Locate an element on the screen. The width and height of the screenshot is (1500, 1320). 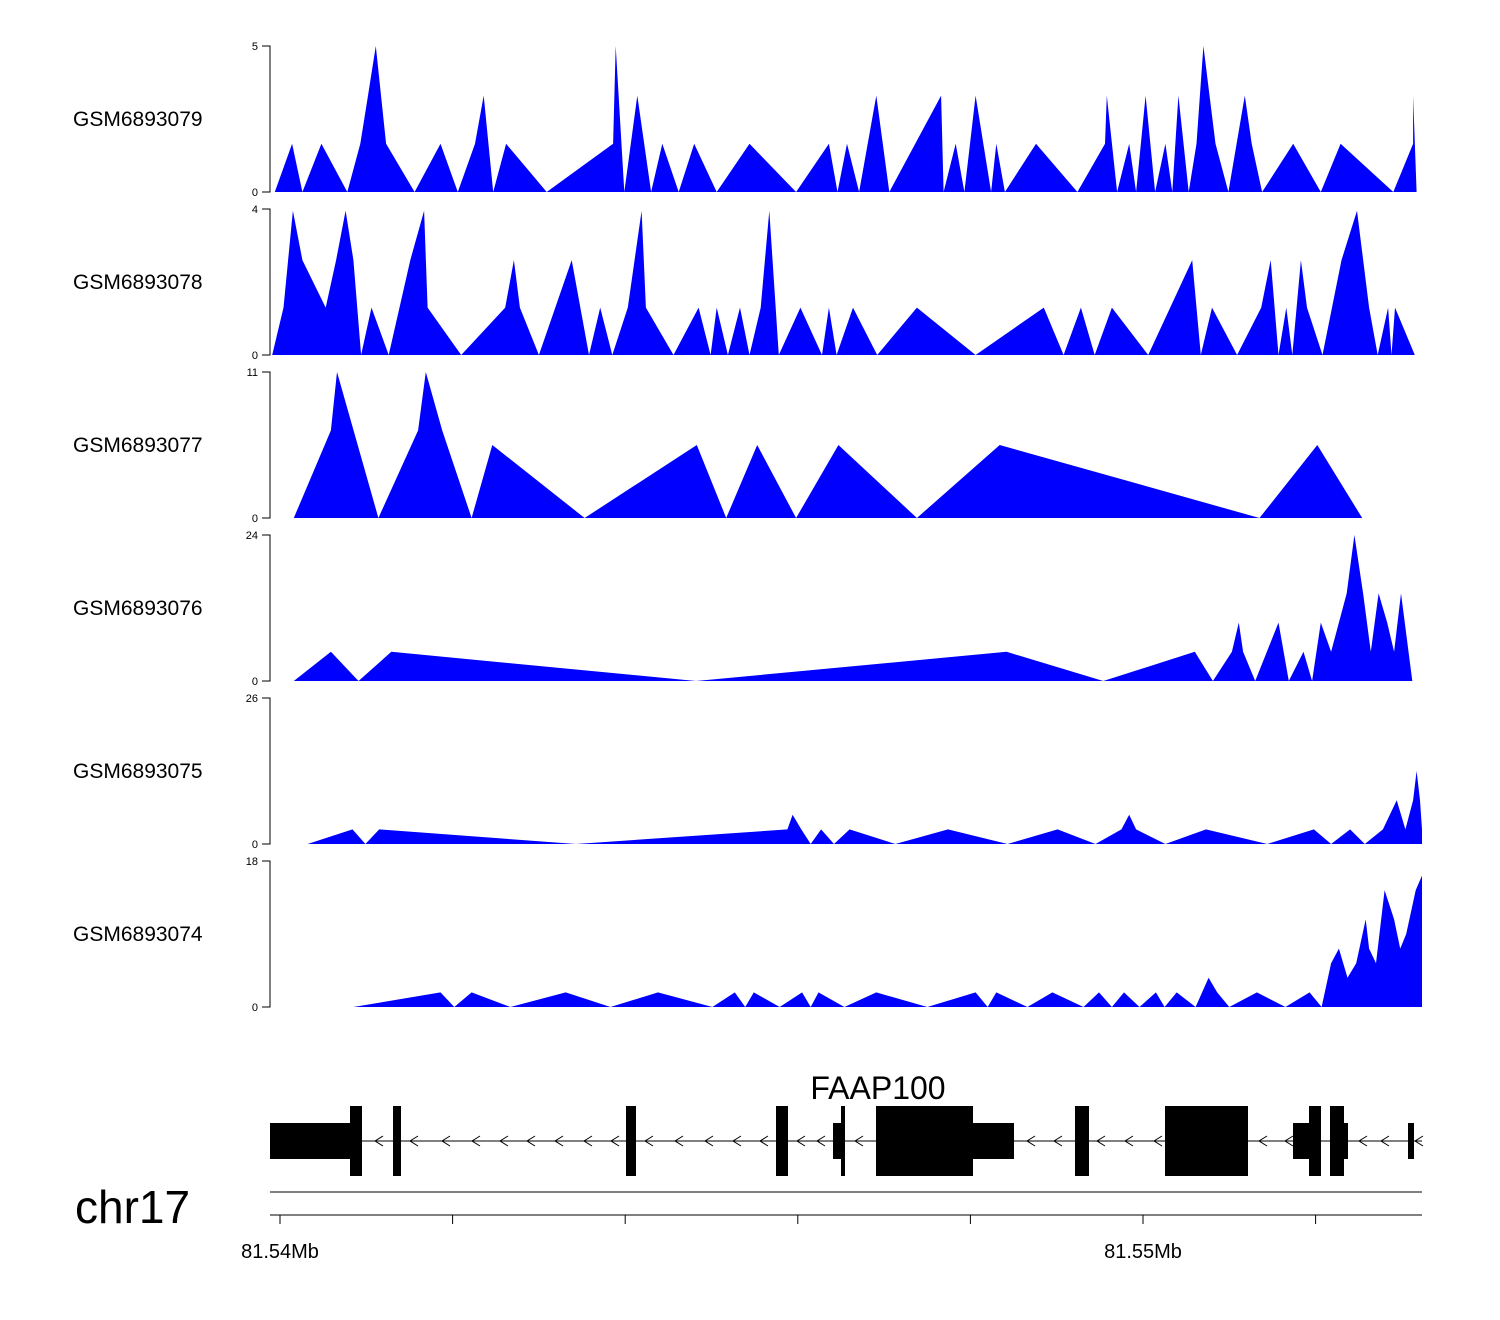
gene-label: FAAP100 is located at coordinates (877, 1088).